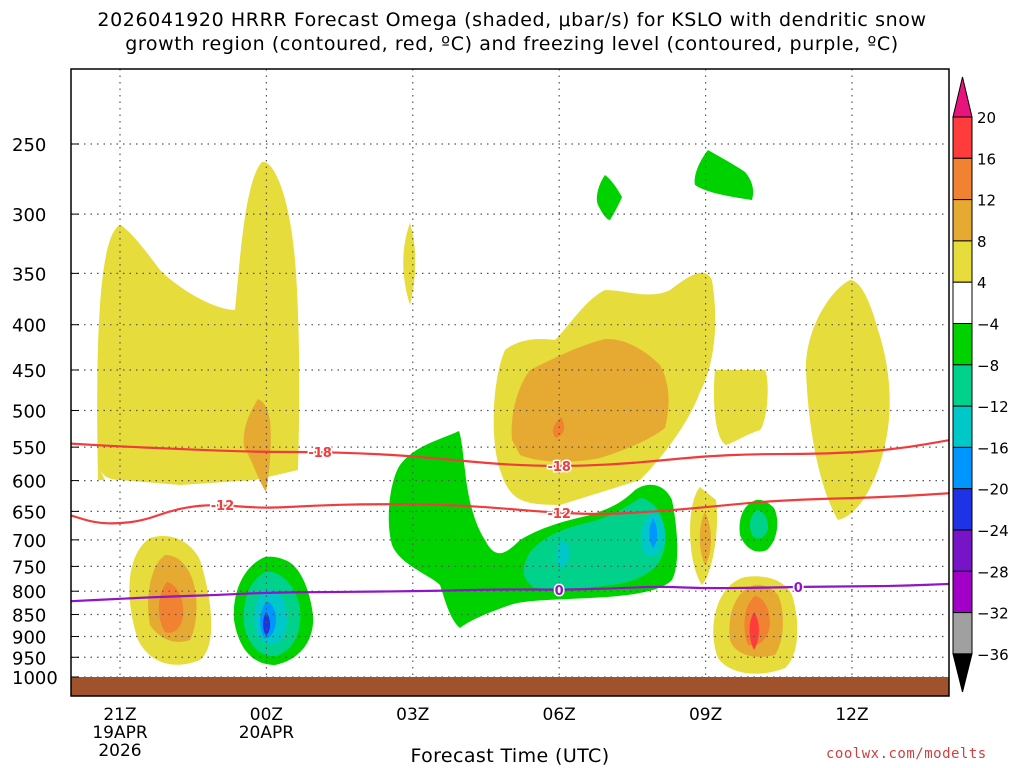 This screenshot has width=1024, height=768. What do you see at coordinates (986, 201) in the screenshot?
I see `colorbar-label: 12` at bounding box center [986, 201].